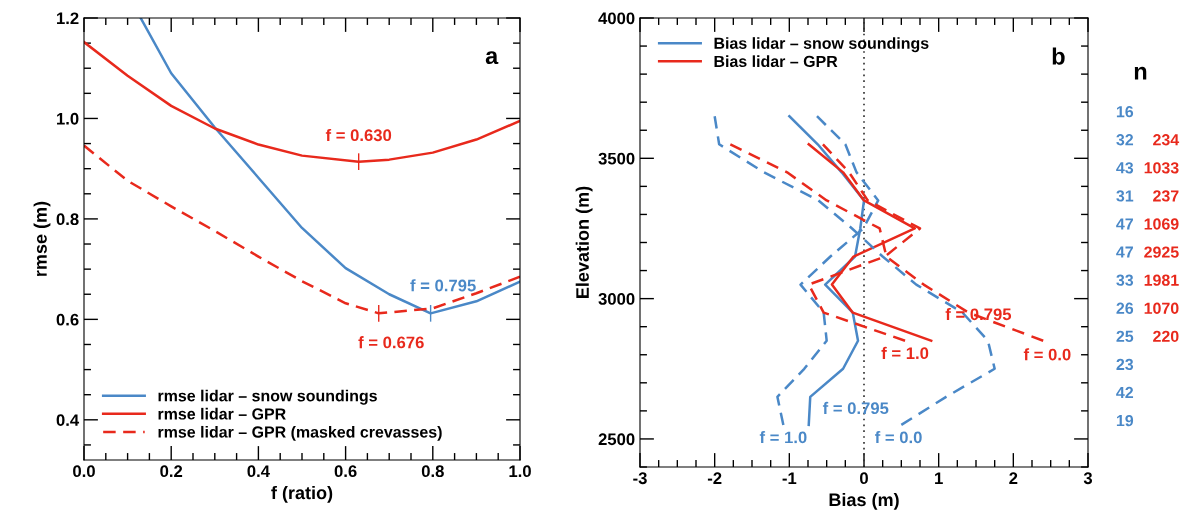 Image resolution: width=1186 pixels, height=524 pixels. Describe the element at coordinates (222, 413) in the screenshot. I see `legend-label: rmse lidar – GPR` at that location.